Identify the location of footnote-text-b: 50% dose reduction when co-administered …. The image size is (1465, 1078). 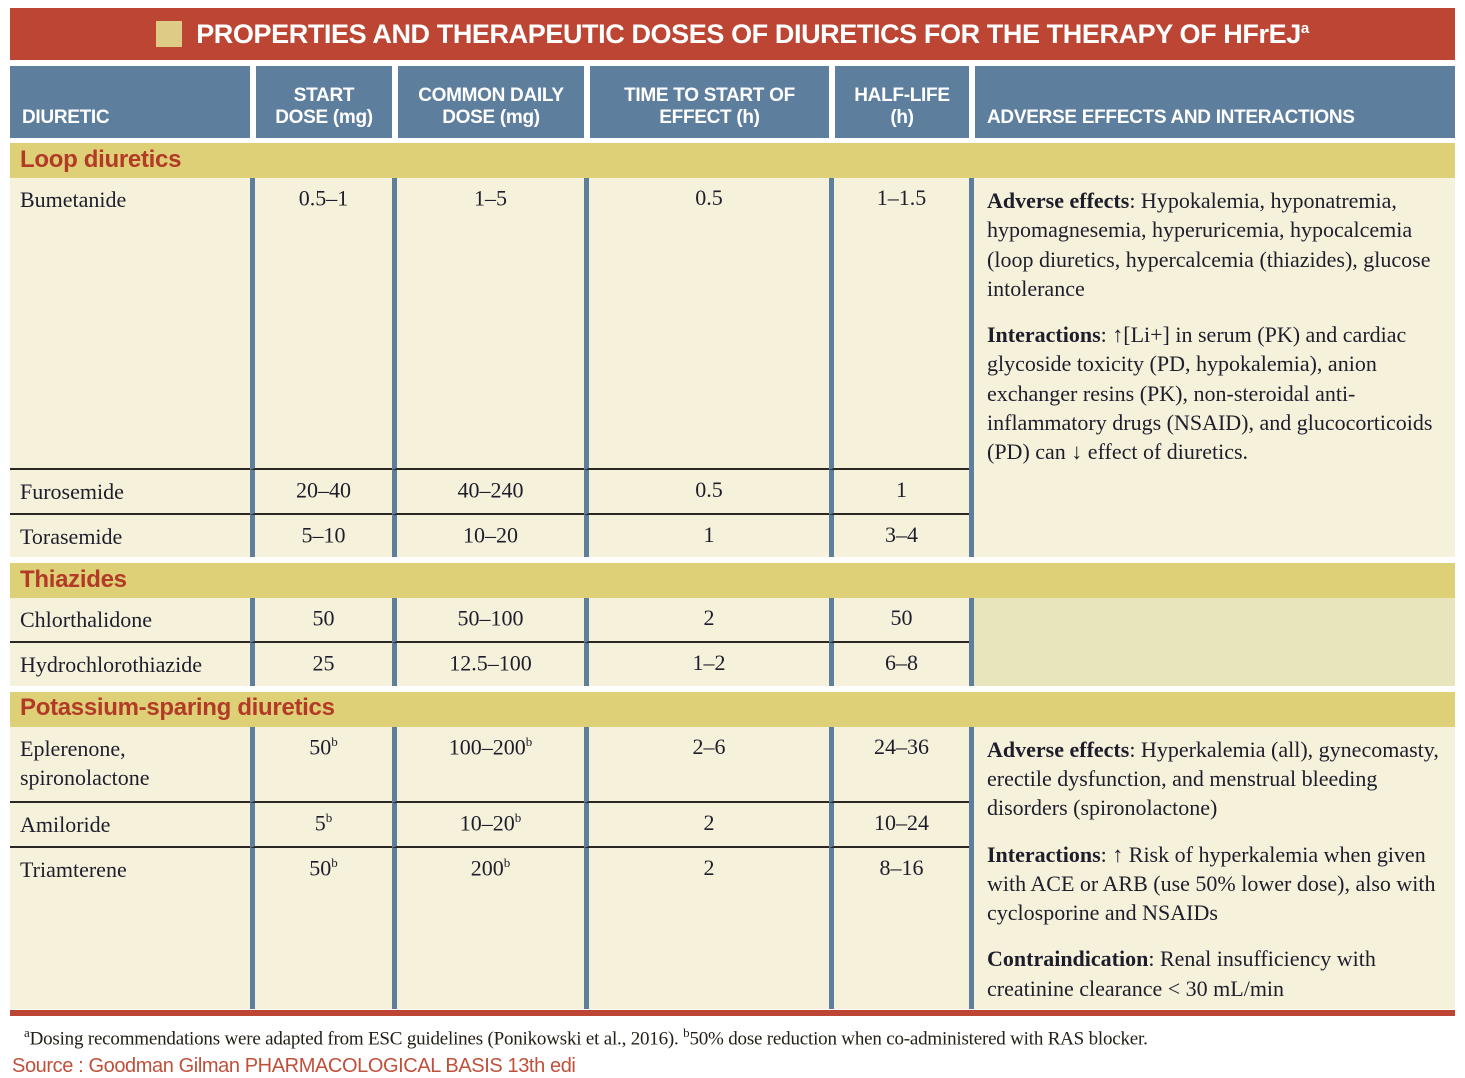
(918, 1039).